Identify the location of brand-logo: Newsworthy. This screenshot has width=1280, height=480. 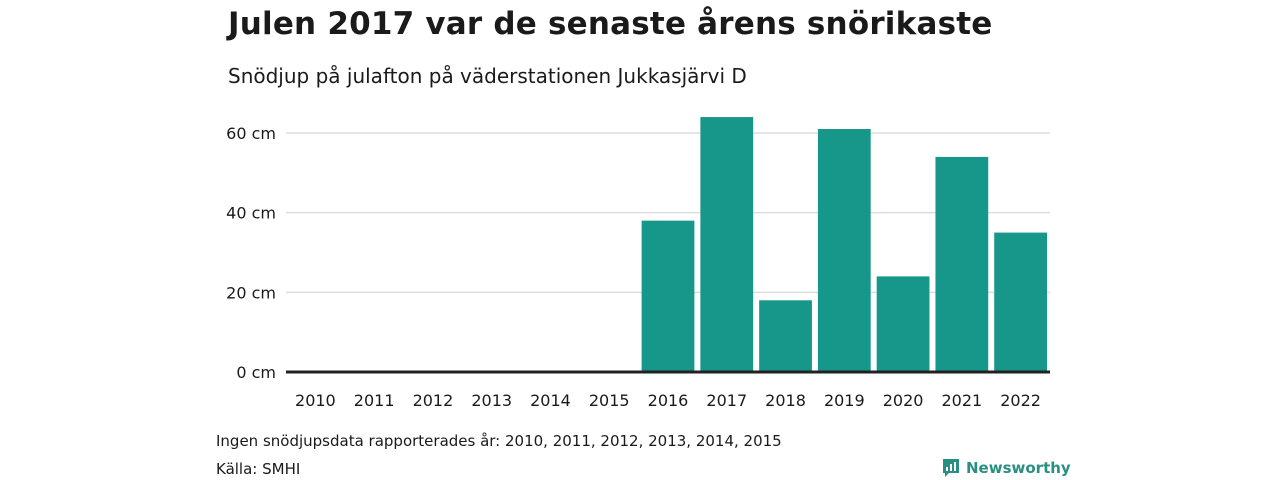
(1006, 468).